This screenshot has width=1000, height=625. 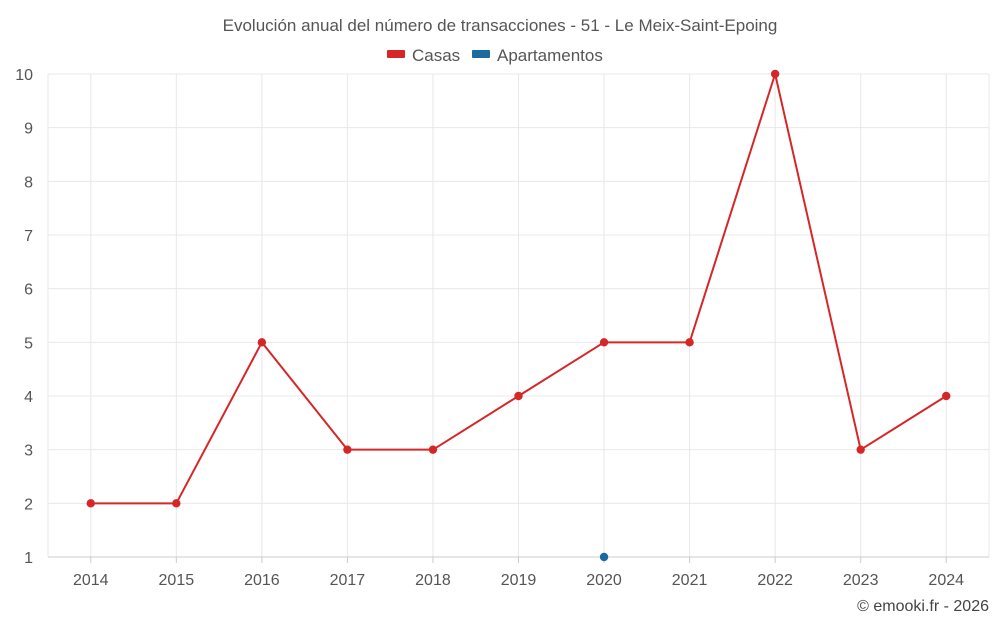 I want to click on x-tick-label: 2017, so click(x=348, y=580).